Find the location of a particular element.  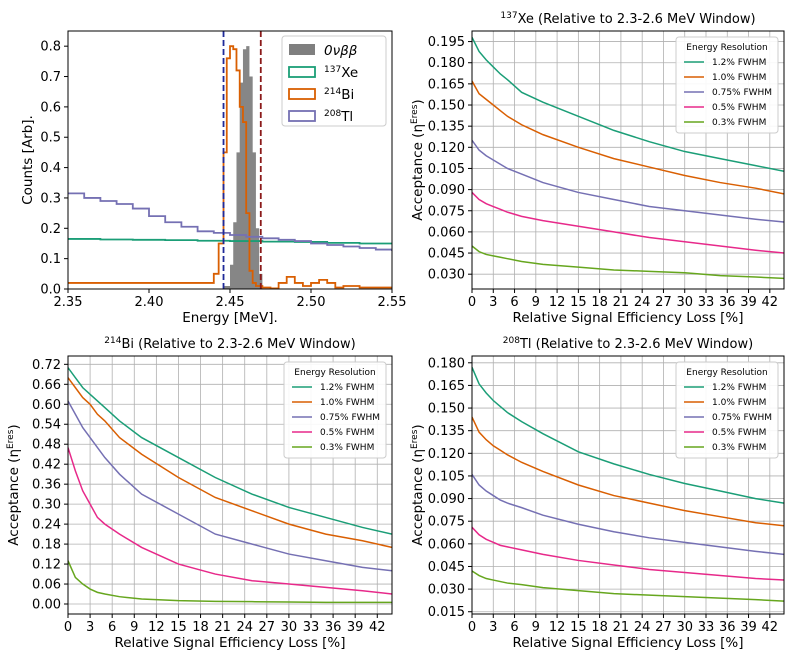

x-tick-label: 6 is located at coordinates (514, 627).